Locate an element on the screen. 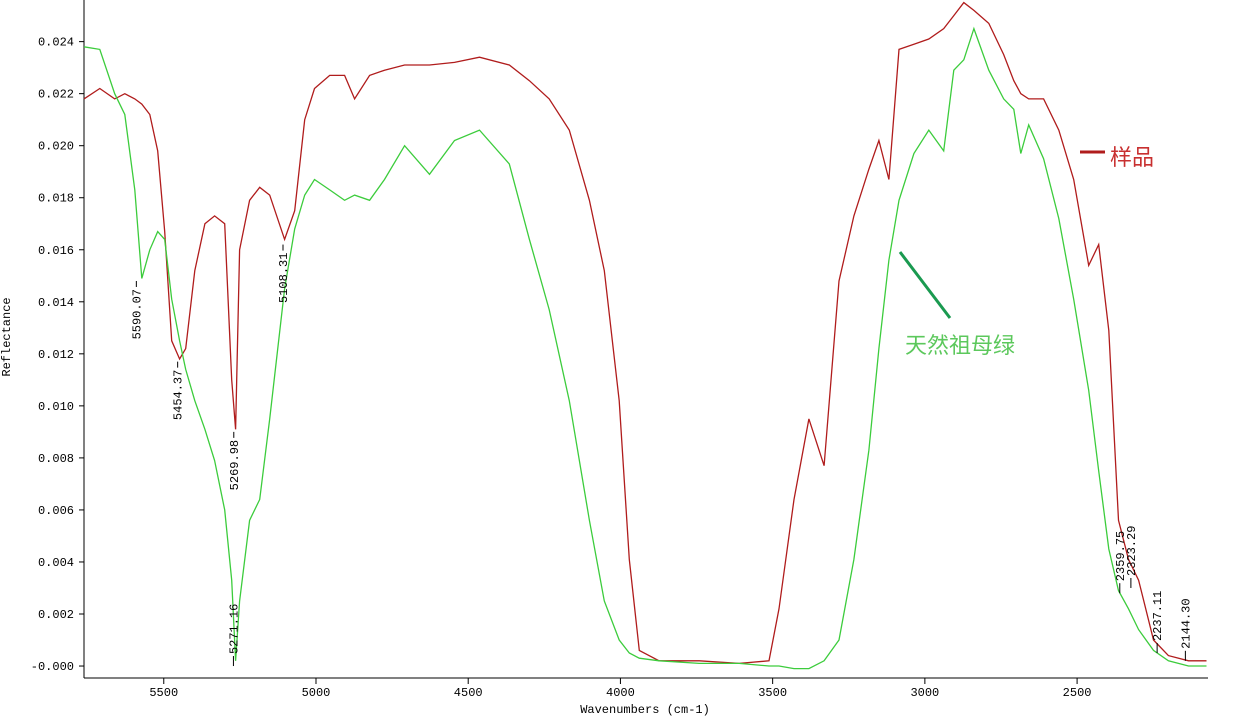 This screenshot has height=721, width=1234. y-tick-label: 0.020 is located at coordinates (56, 147).